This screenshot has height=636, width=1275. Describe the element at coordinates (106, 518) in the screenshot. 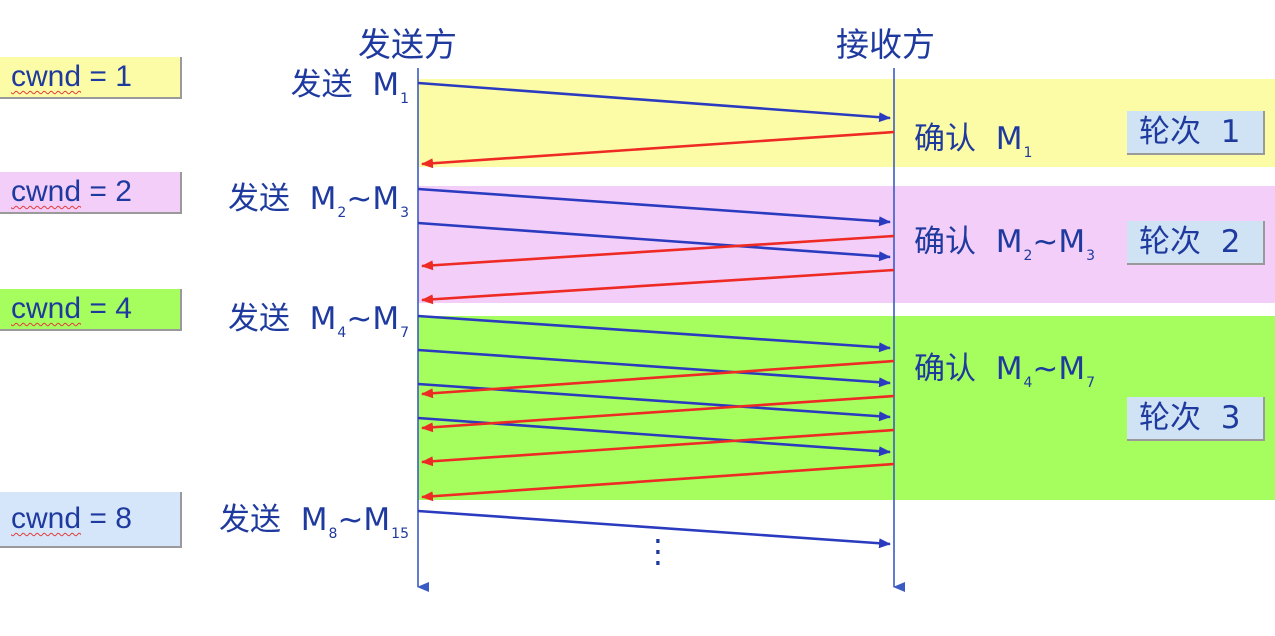

I see `cwnd-value: = 8` at that location.